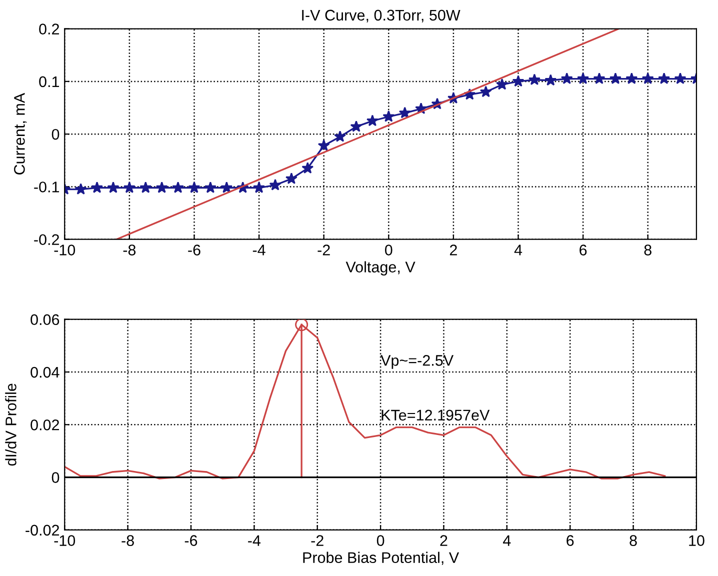 This screenshot has width=718, height=576. I want to click on x-axis-title: Voltage, V, so click(381, 268).